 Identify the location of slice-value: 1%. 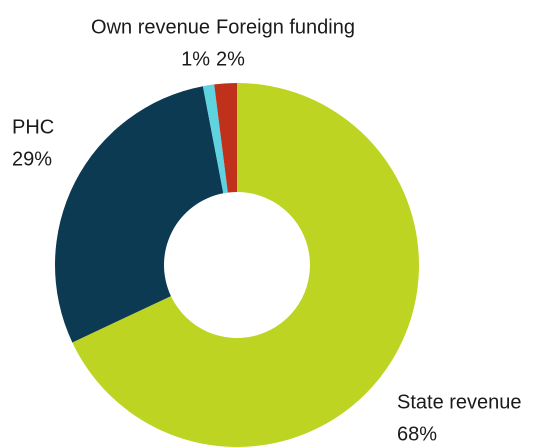
(195, 59).